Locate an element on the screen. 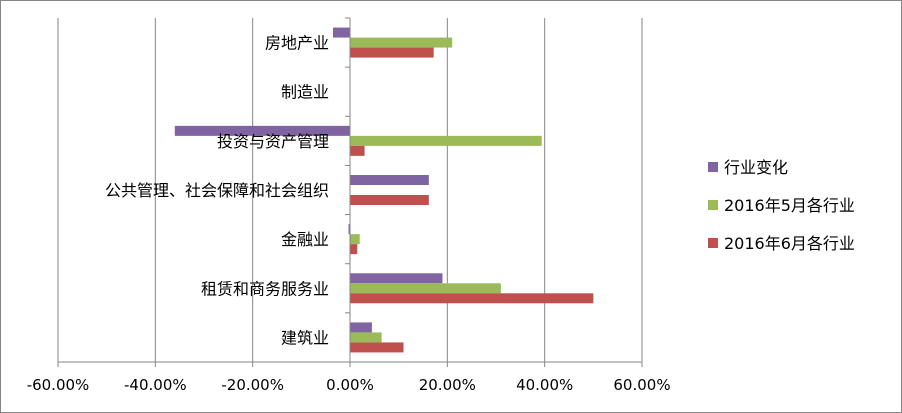  category-label: 公共管理、社会保障和社会组织 is located at coordinates (217, 190).